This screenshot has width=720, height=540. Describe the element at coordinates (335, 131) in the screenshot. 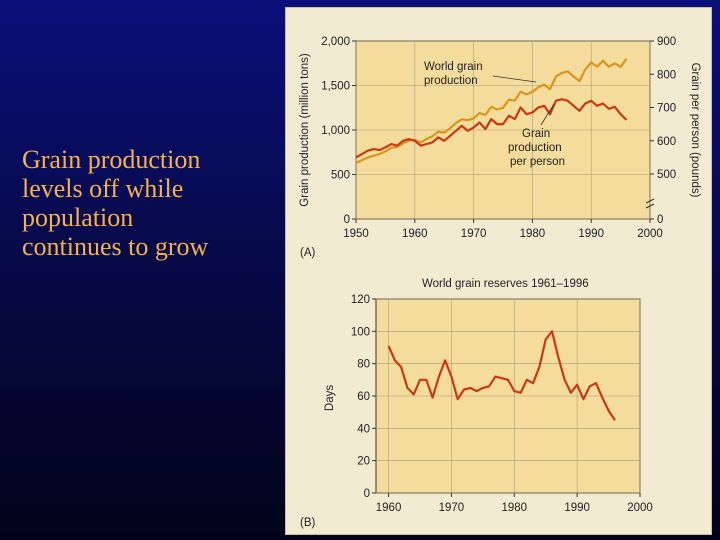

I see `panel-a-y-tick-label: 1,000` at that location.